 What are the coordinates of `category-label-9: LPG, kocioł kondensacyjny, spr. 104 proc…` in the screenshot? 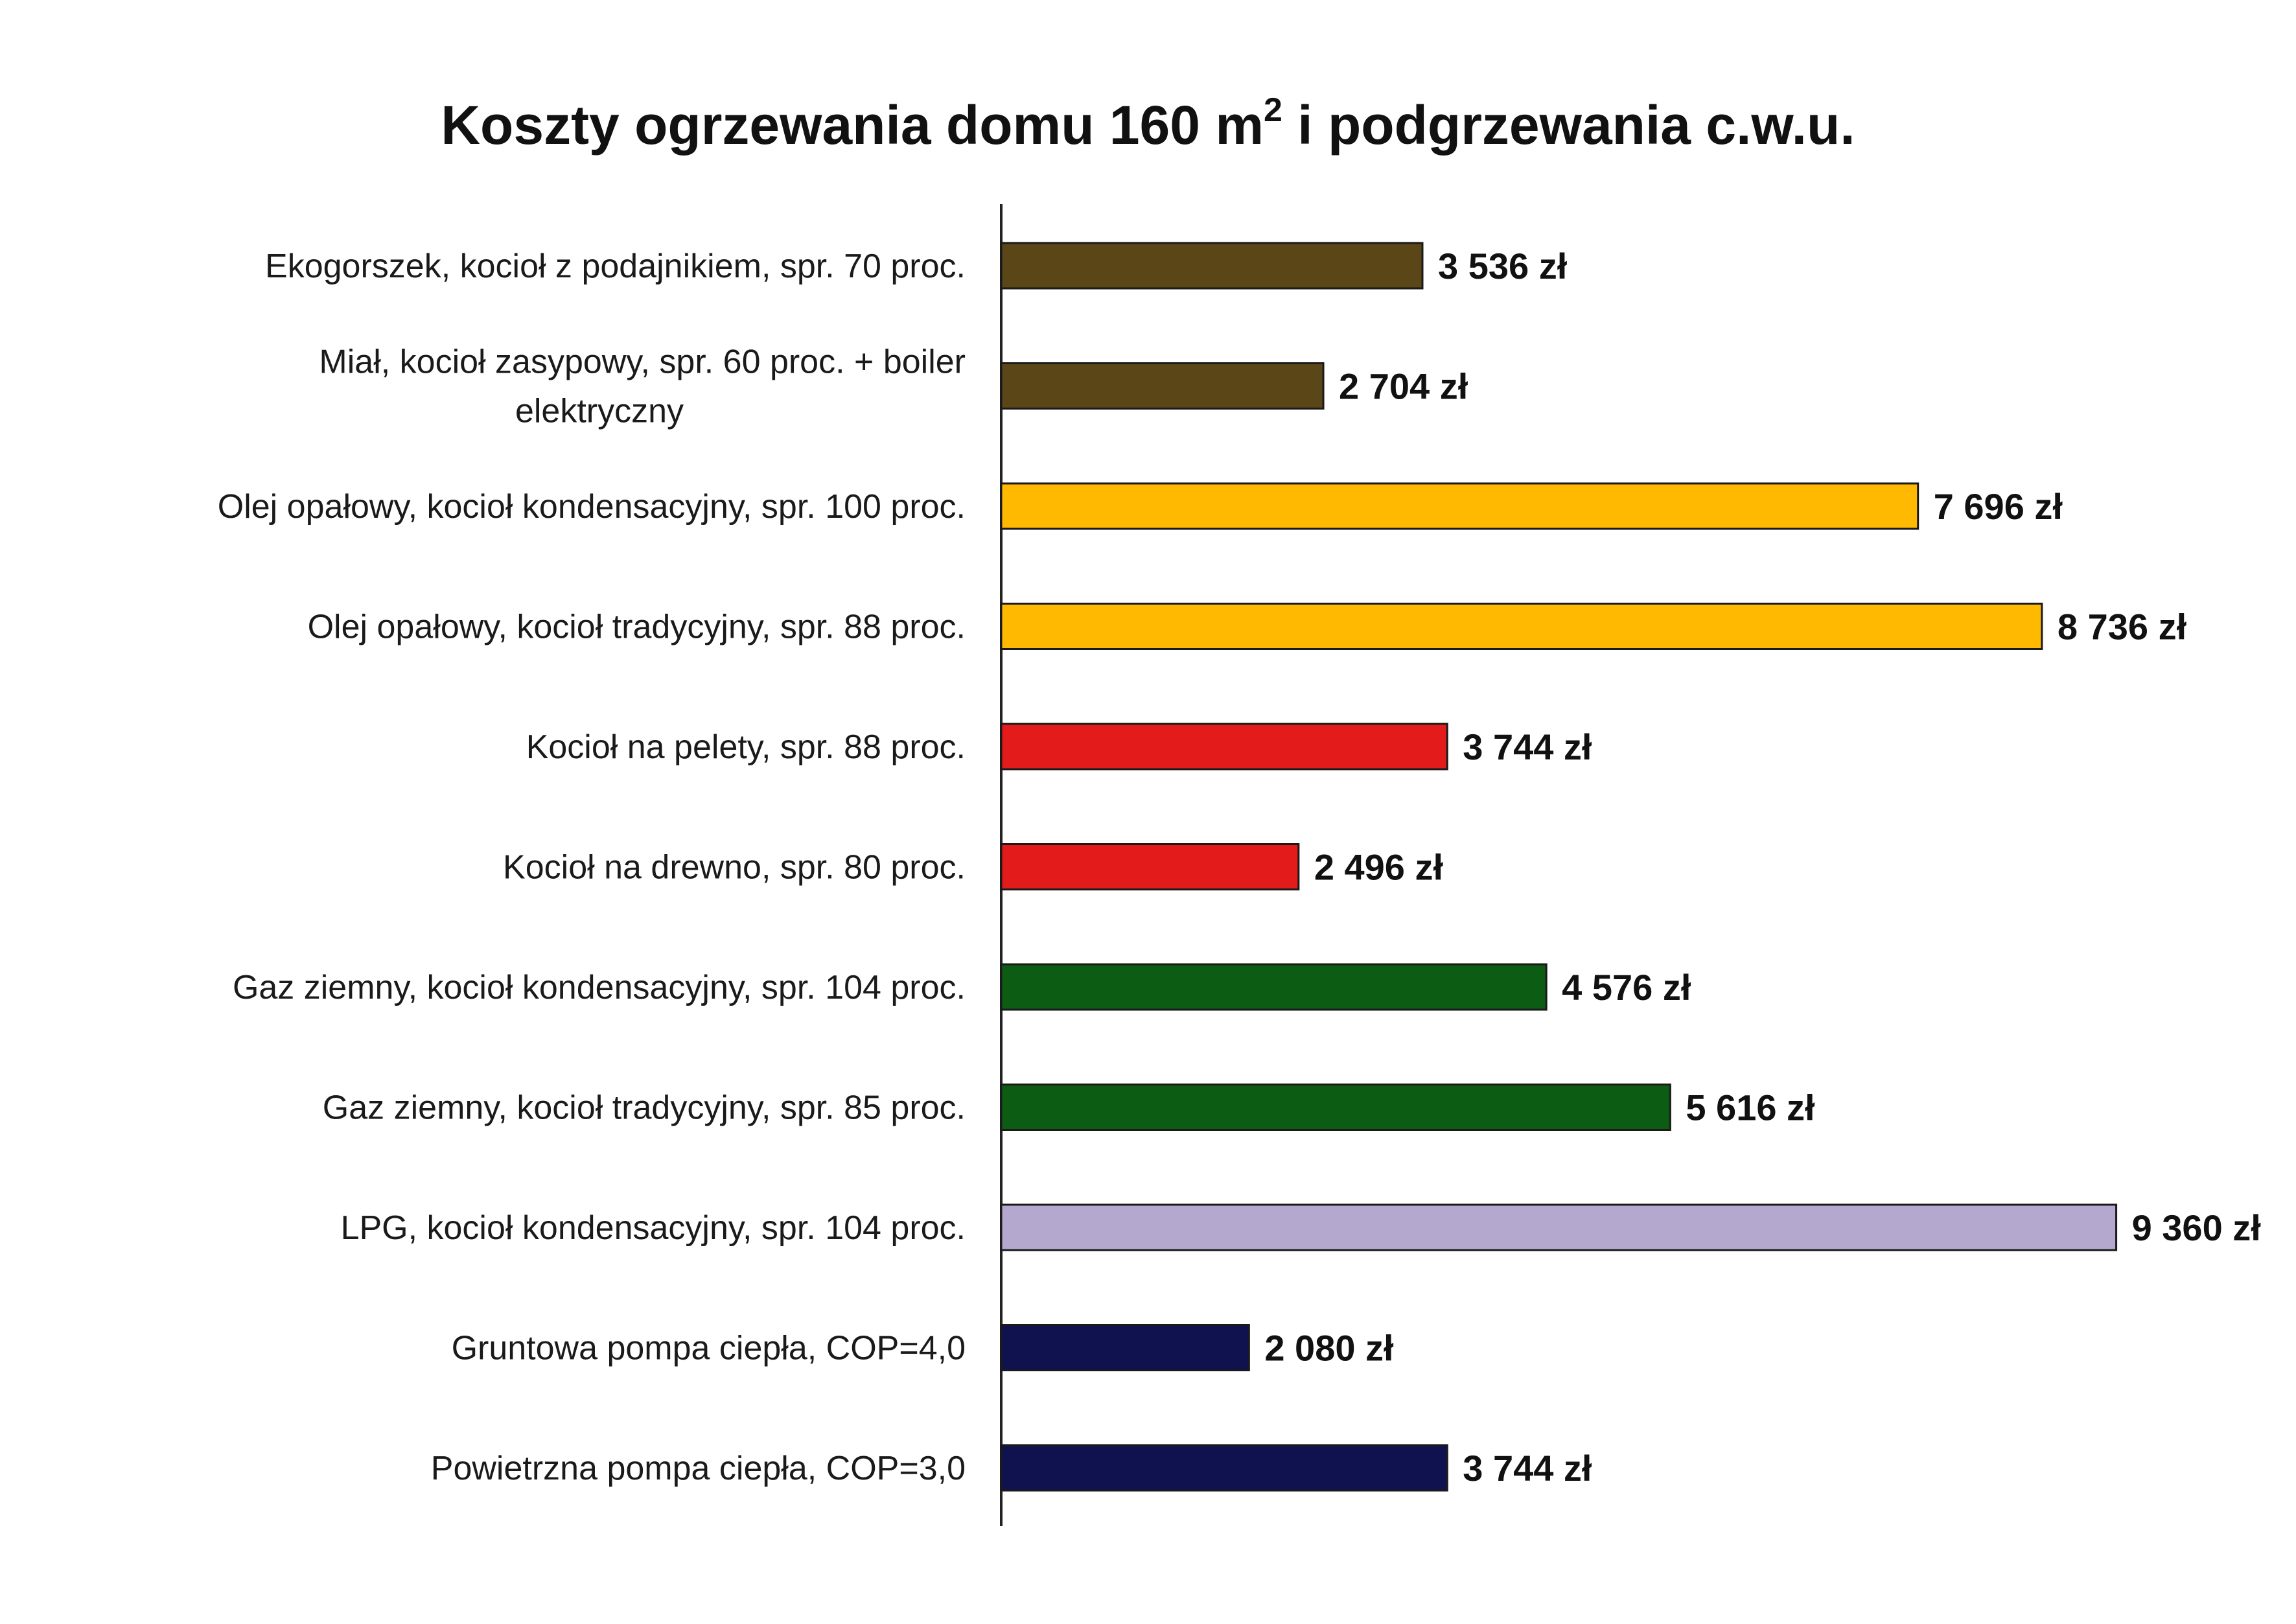 It's located at (653, 1228).